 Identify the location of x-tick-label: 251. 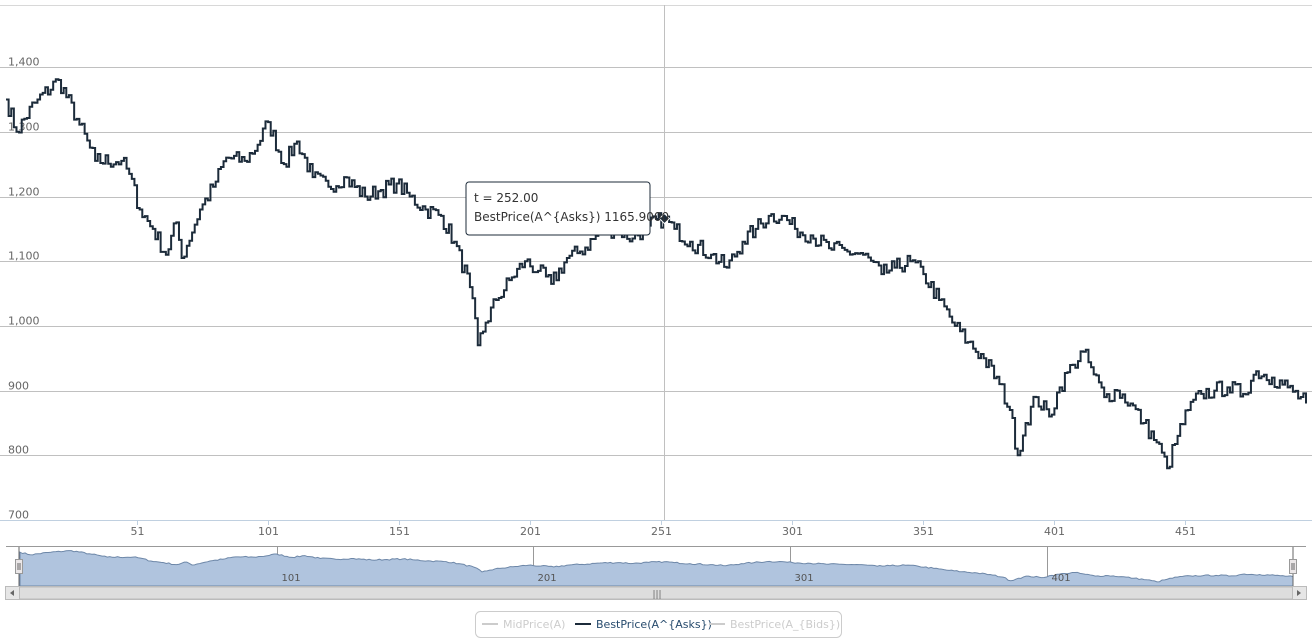
(661, 531).